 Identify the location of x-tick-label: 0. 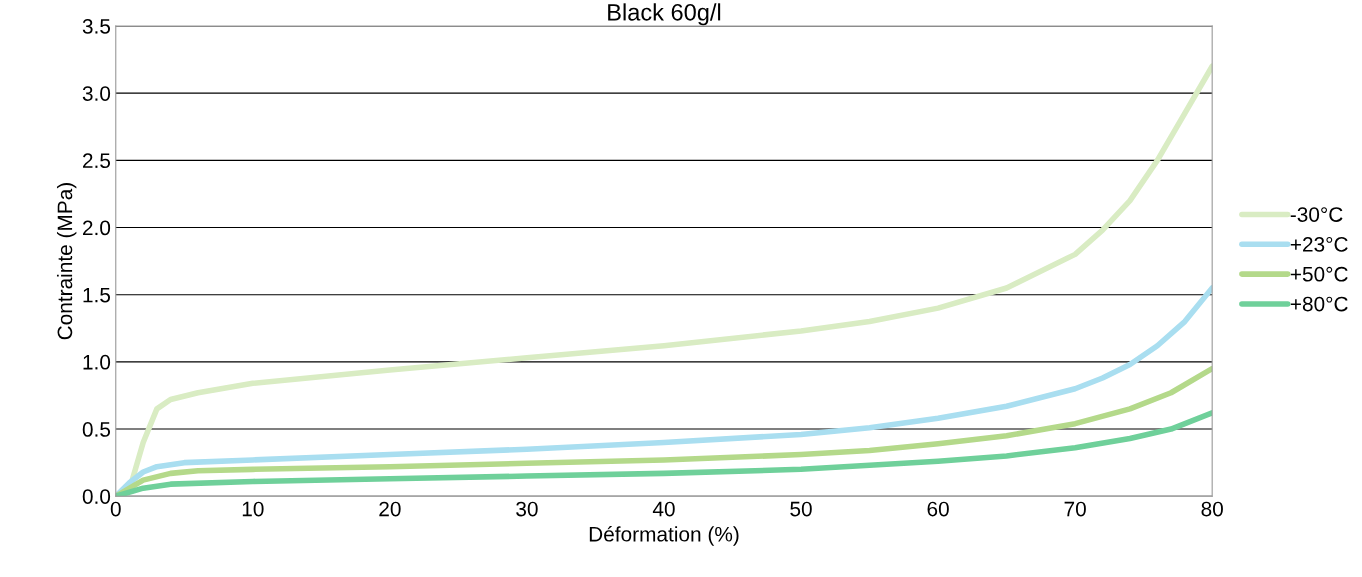
(115, 509).